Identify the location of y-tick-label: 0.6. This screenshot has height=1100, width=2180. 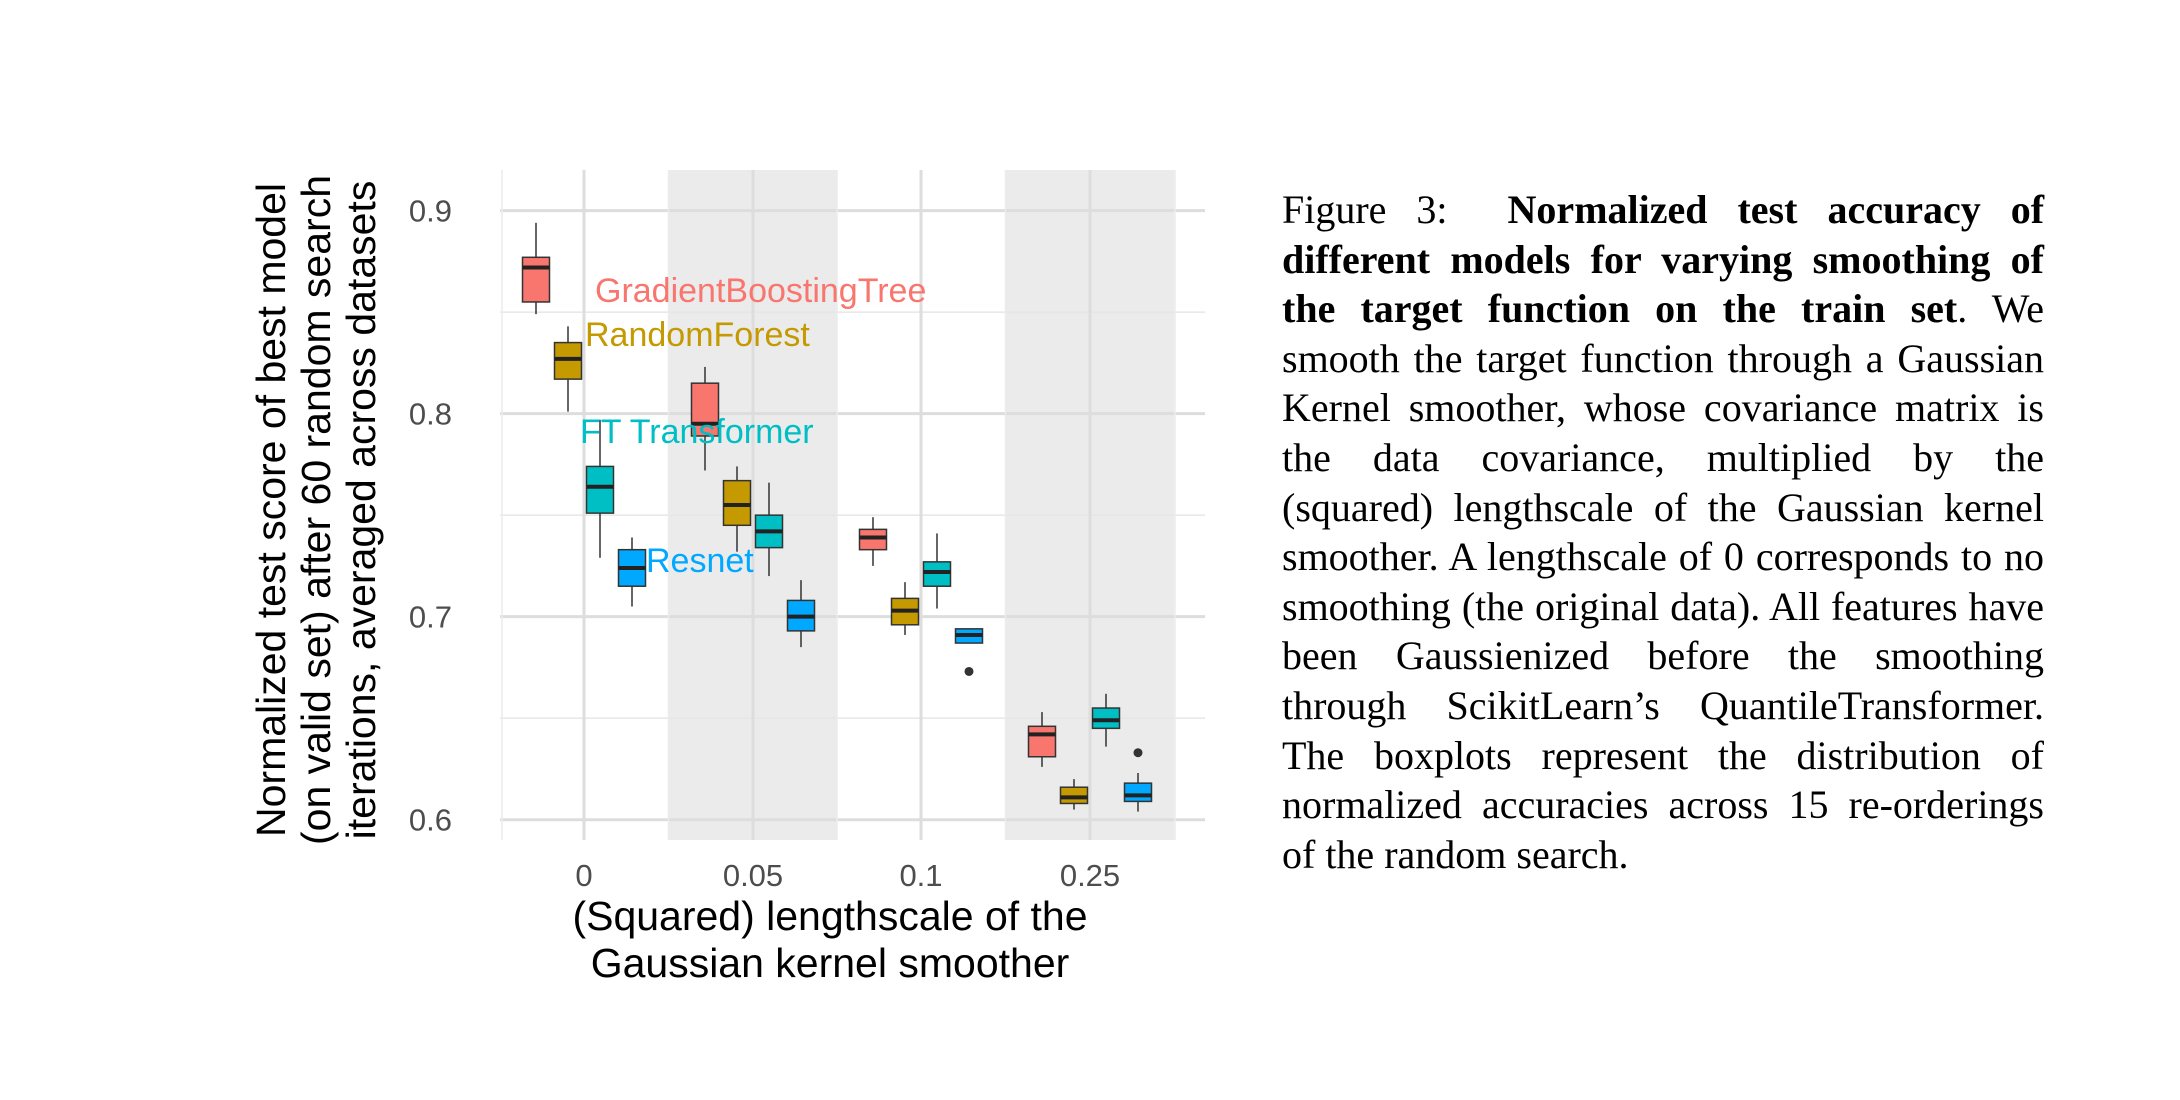
(430, 820).